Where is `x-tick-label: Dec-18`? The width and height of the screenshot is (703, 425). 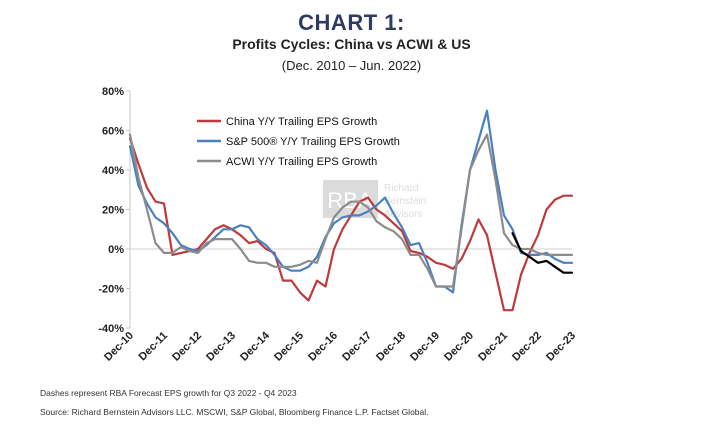
x-tick-label: Dec-18 is located at coordinates (391, 347).